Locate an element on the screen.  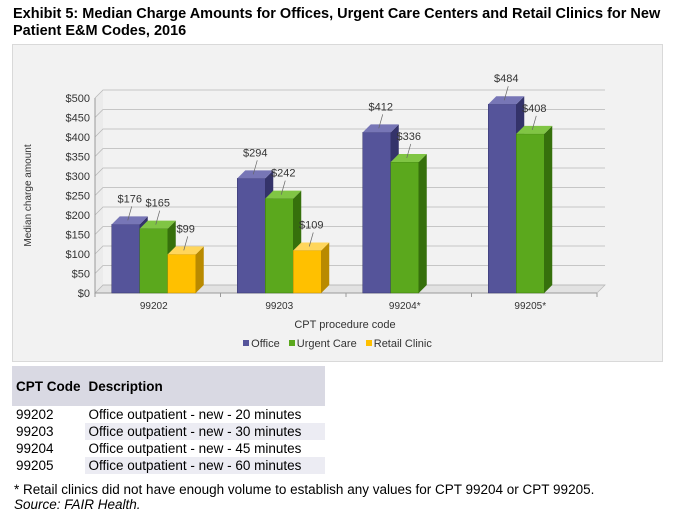
data-label: $294 is located at coordinates (255, 153).